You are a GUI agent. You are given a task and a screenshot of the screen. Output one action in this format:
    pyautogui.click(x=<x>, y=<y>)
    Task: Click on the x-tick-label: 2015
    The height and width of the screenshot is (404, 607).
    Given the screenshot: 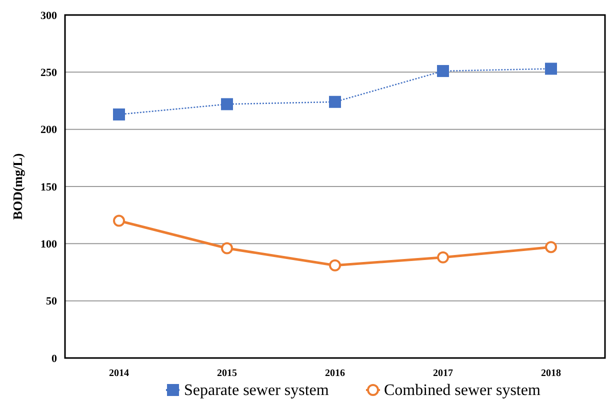 What is the action you would take?
    pyautogui.click(x=227, y=373)
    